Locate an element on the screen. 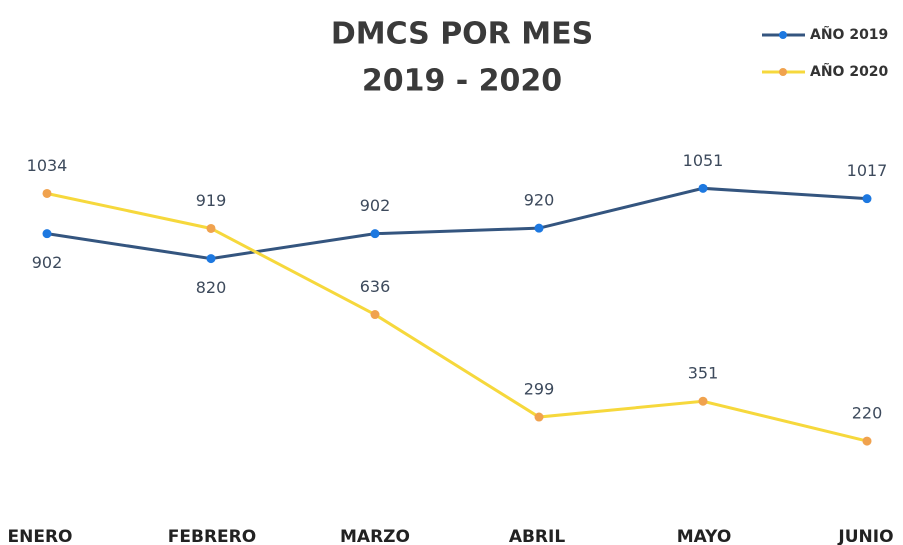 This screenshot has width=903, height=545. data-label: 636 is located at coordinates (375, 286).